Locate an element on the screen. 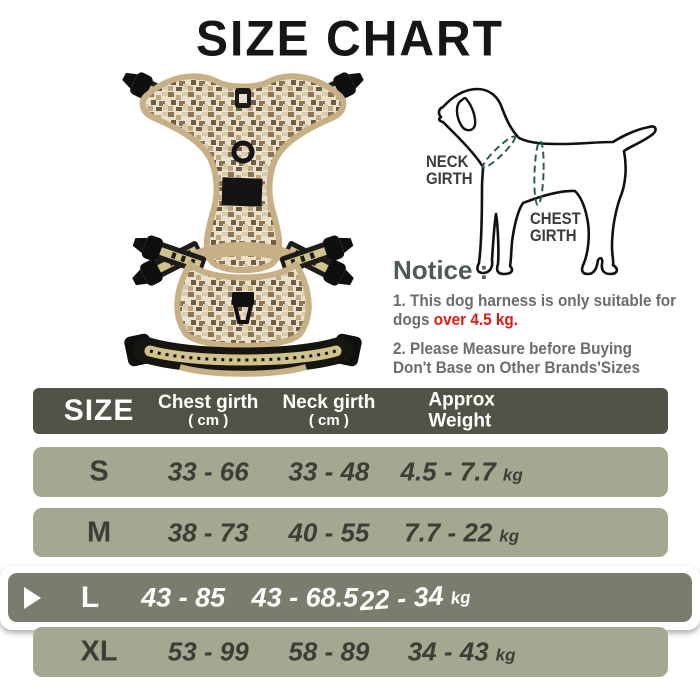  weight-value: 34 - 43 kg is located at coordinates (461, 651).